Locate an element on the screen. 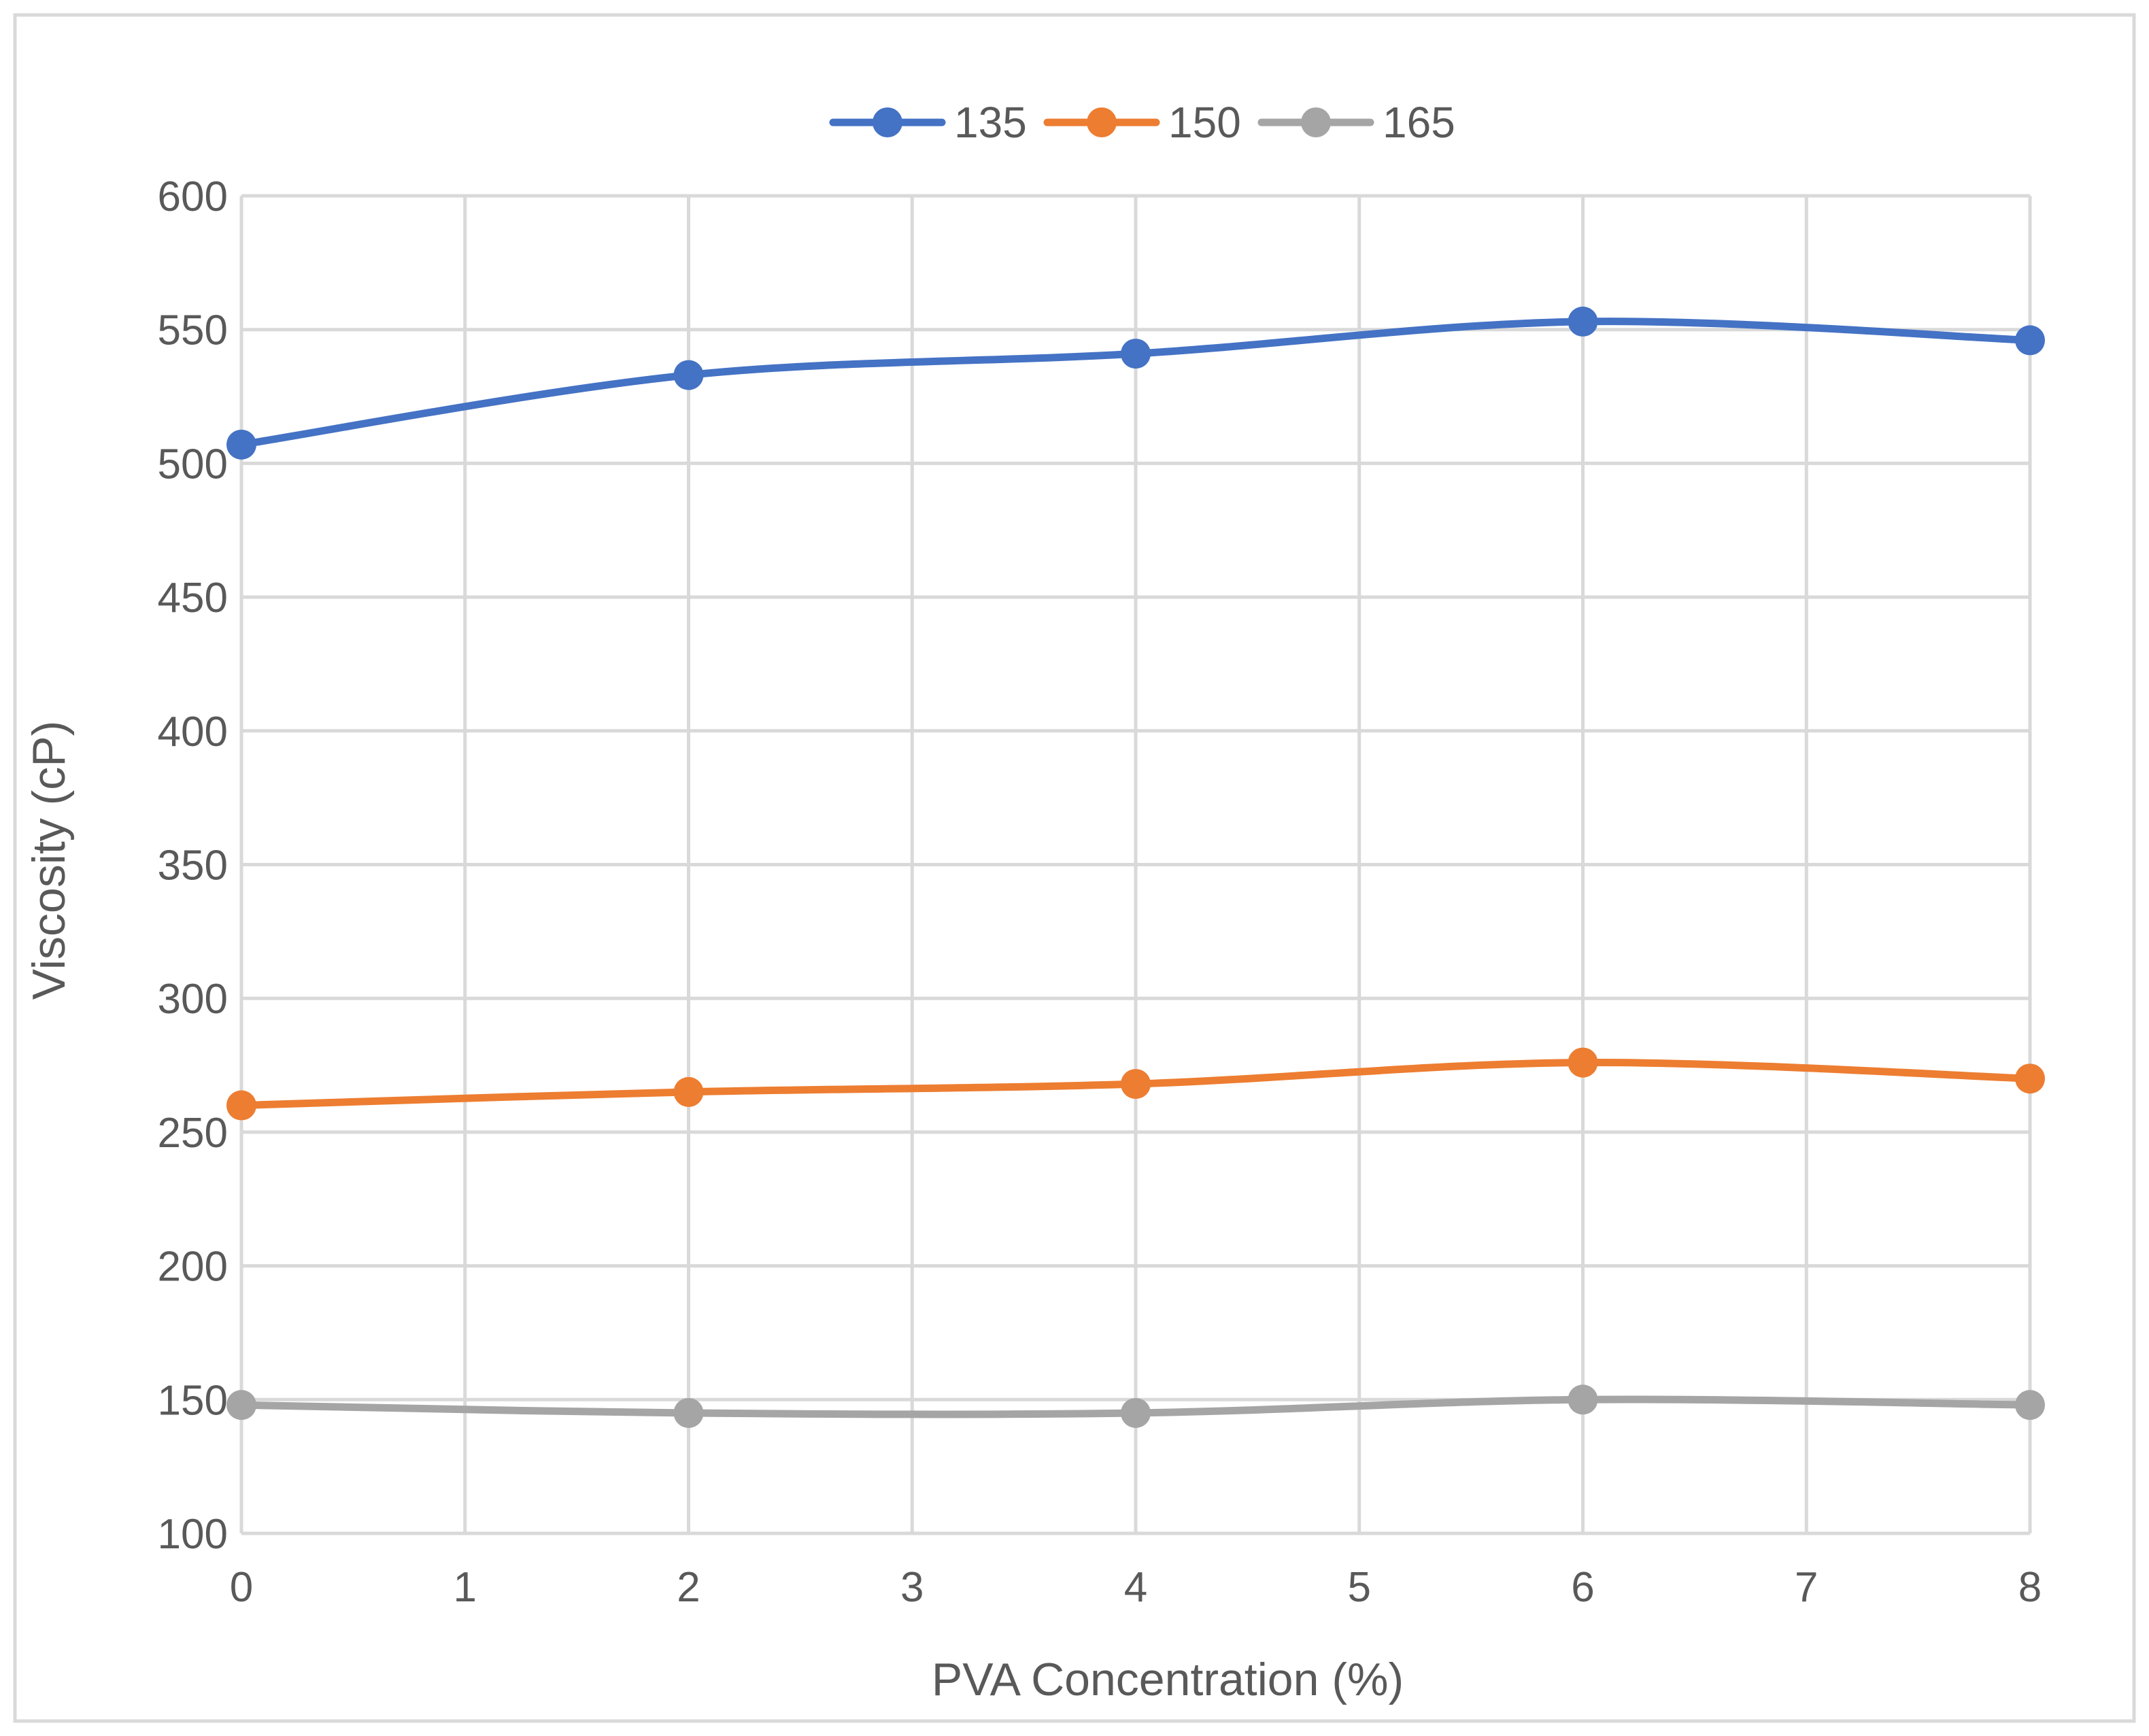  legend: 135 150 165 is located at coordinates (1142, 122).